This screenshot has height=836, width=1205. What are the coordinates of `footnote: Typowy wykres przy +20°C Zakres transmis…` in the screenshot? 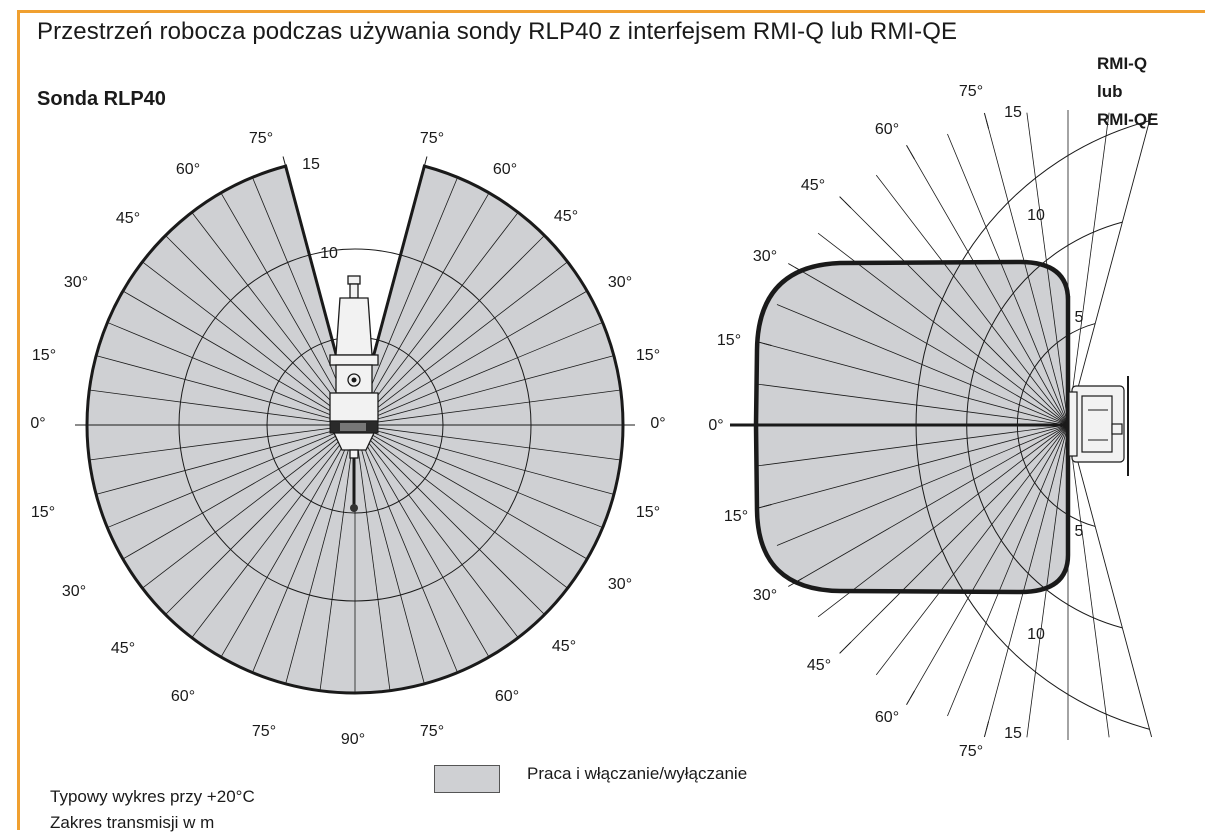 It's located at (152, 810).